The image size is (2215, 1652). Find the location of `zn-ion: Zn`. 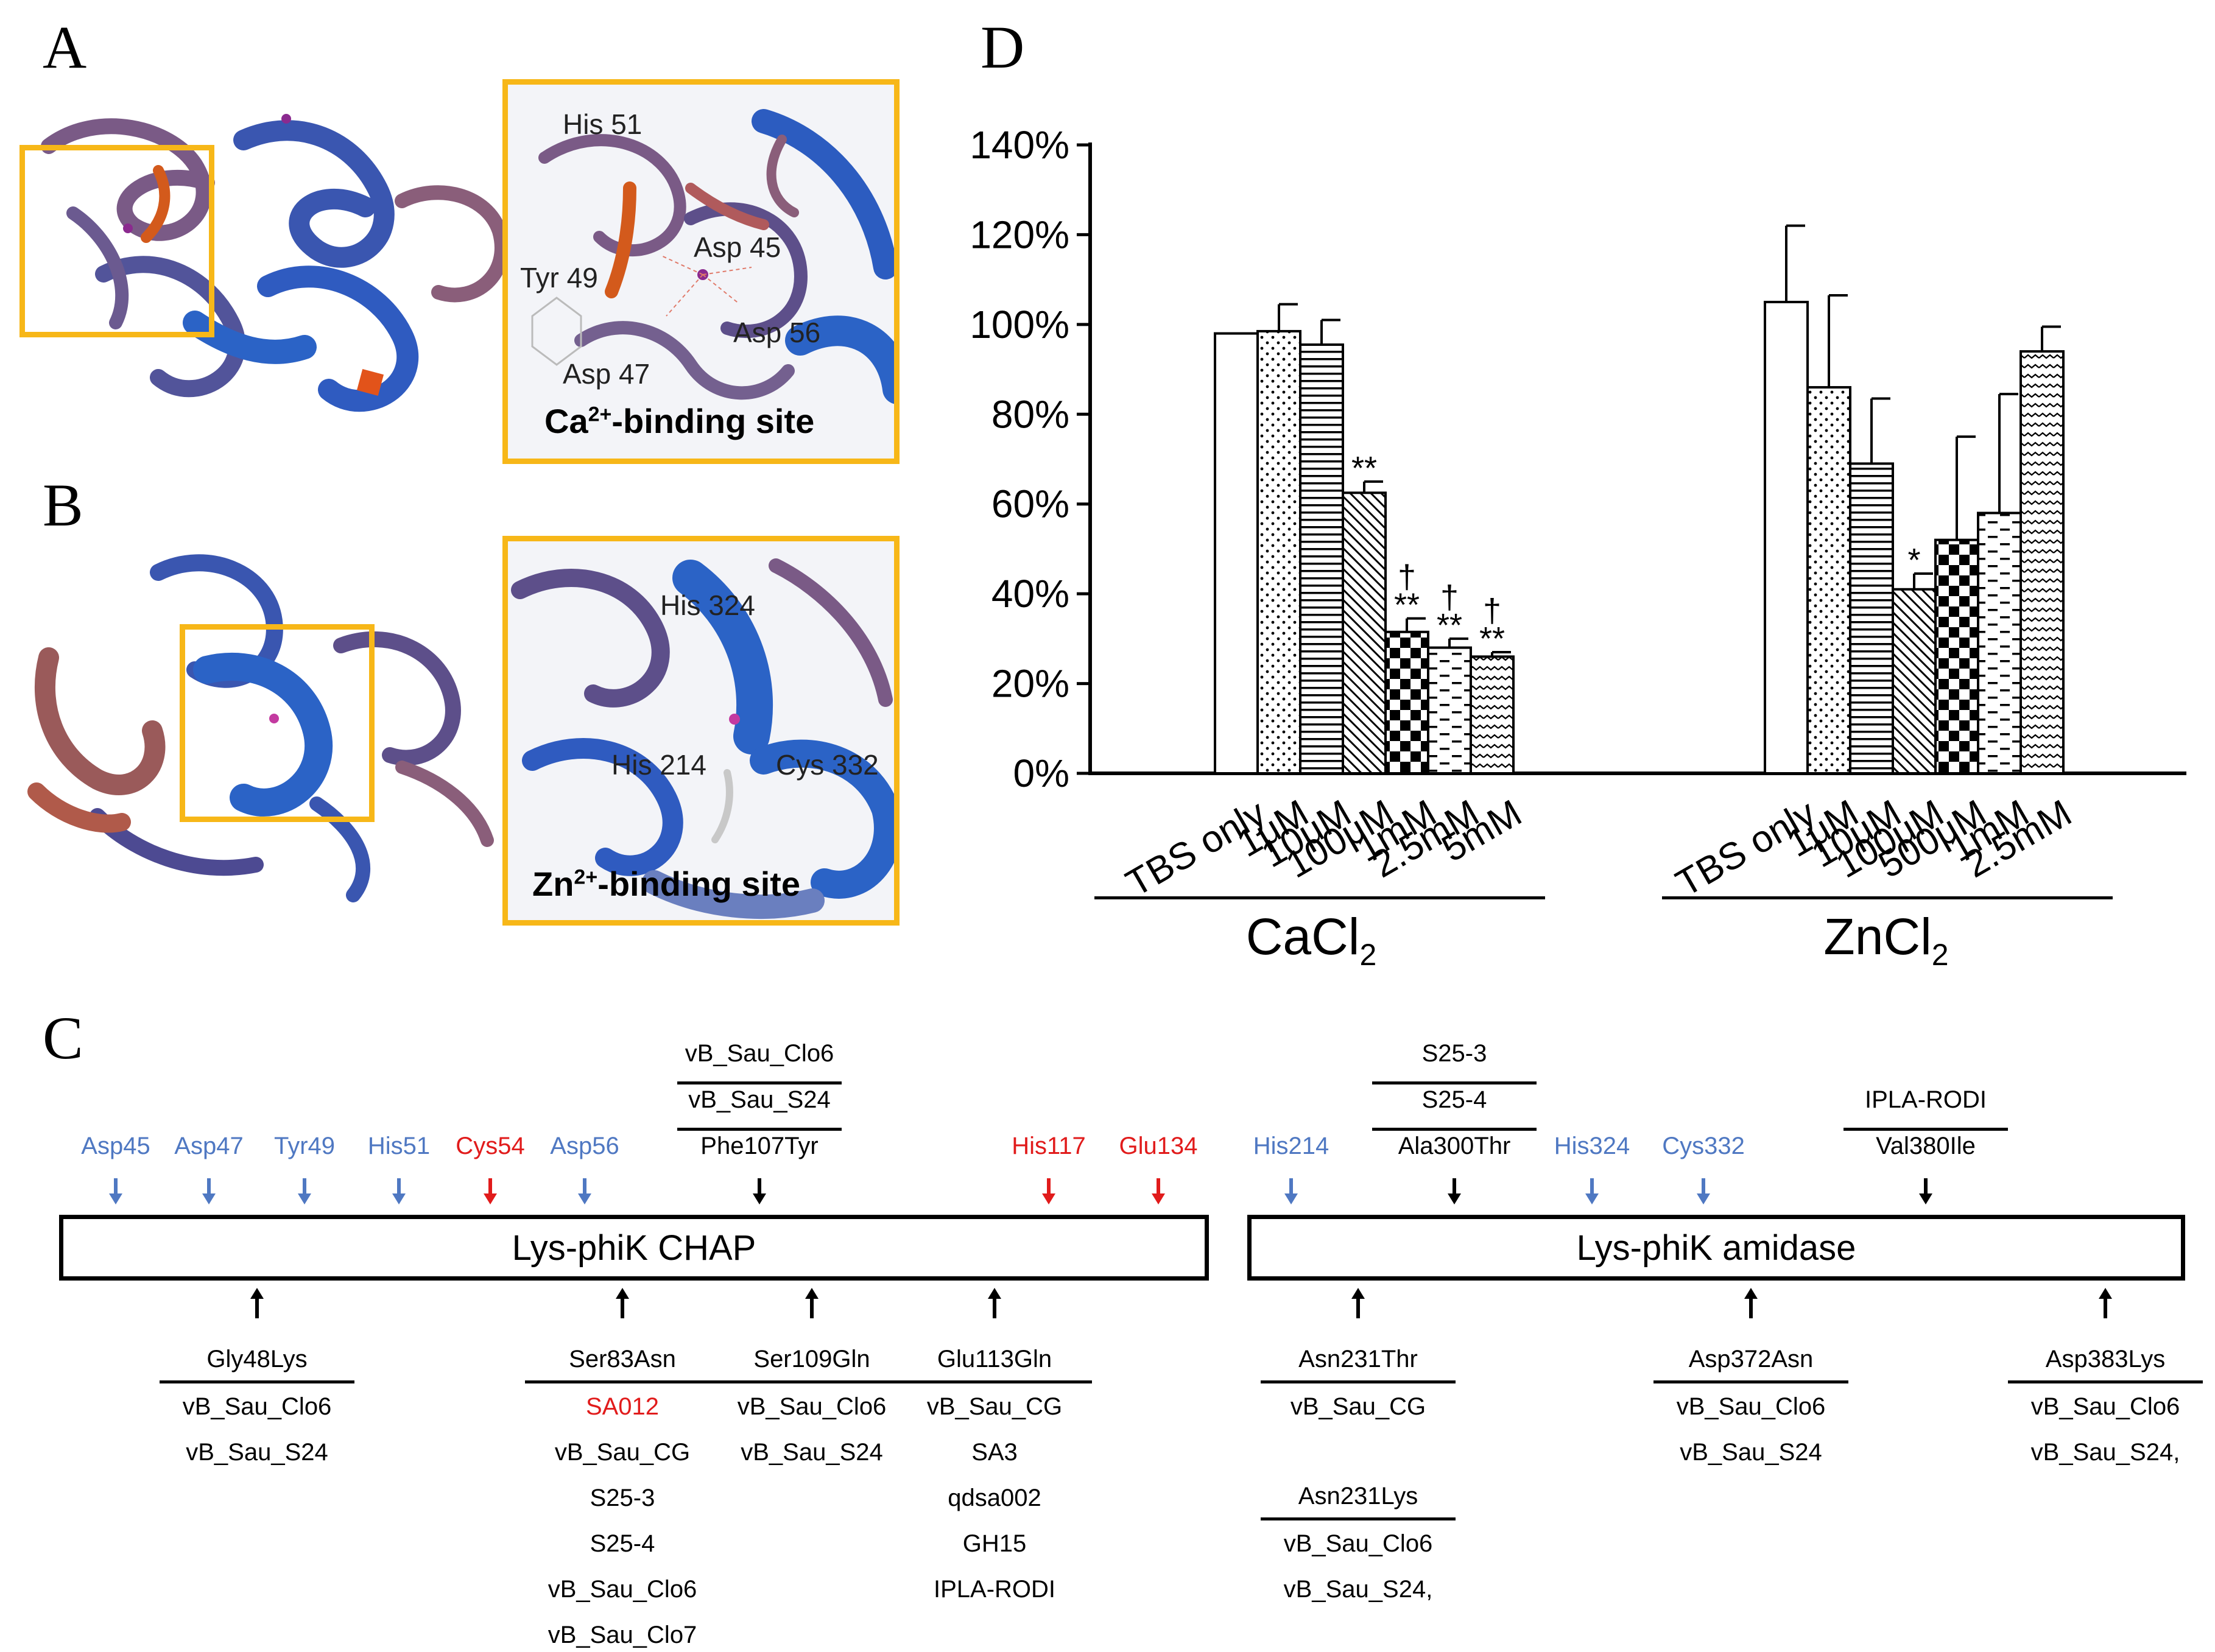

zn-ion: Zn is located at coordinates (553, 884).